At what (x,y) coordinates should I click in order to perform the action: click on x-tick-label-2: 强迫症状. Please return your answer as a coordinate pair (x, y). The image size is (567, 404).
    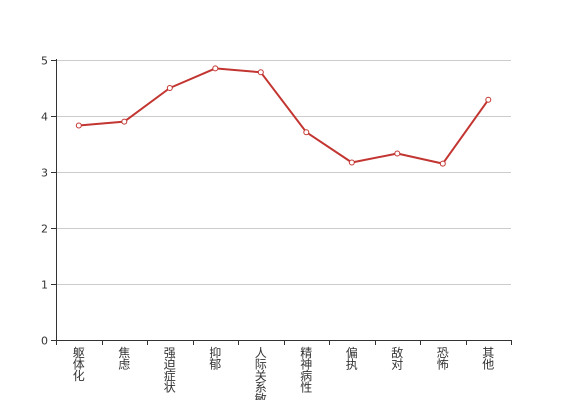
    Looking at the image, I should click on (170, 370).